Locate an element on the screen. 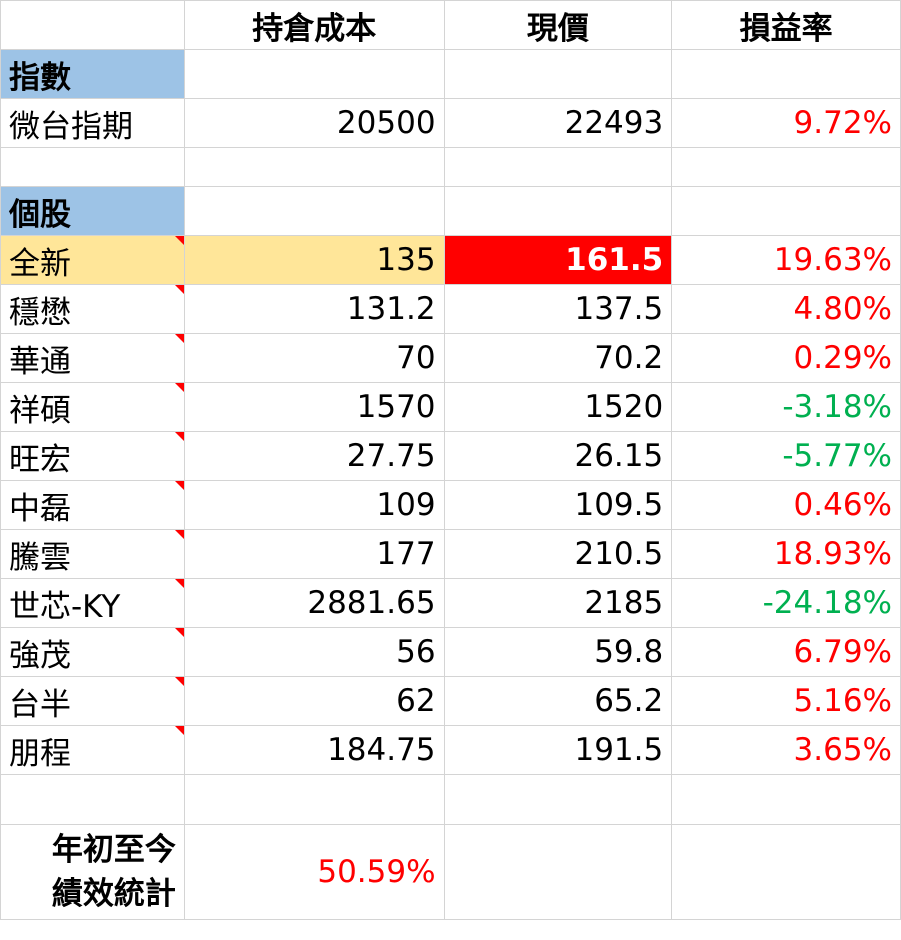 The image size is (901, 940). table-row: 強茂 56 59.8 6.79% is located at coordinates (450, 652).